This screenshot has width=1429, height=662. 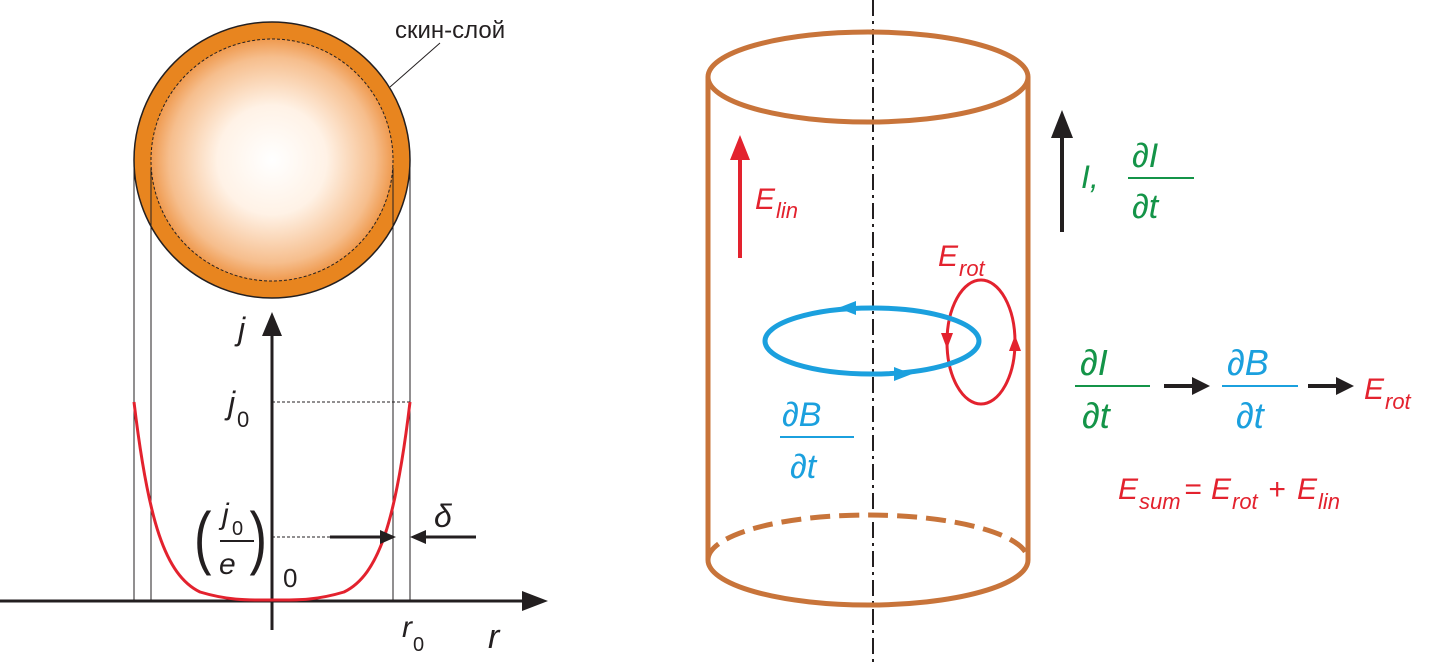 What do you see at coordinates (868, 536) in the screenshot?
I see `cylinder-bottom-back-dashed` at bounding box center [868, 536].